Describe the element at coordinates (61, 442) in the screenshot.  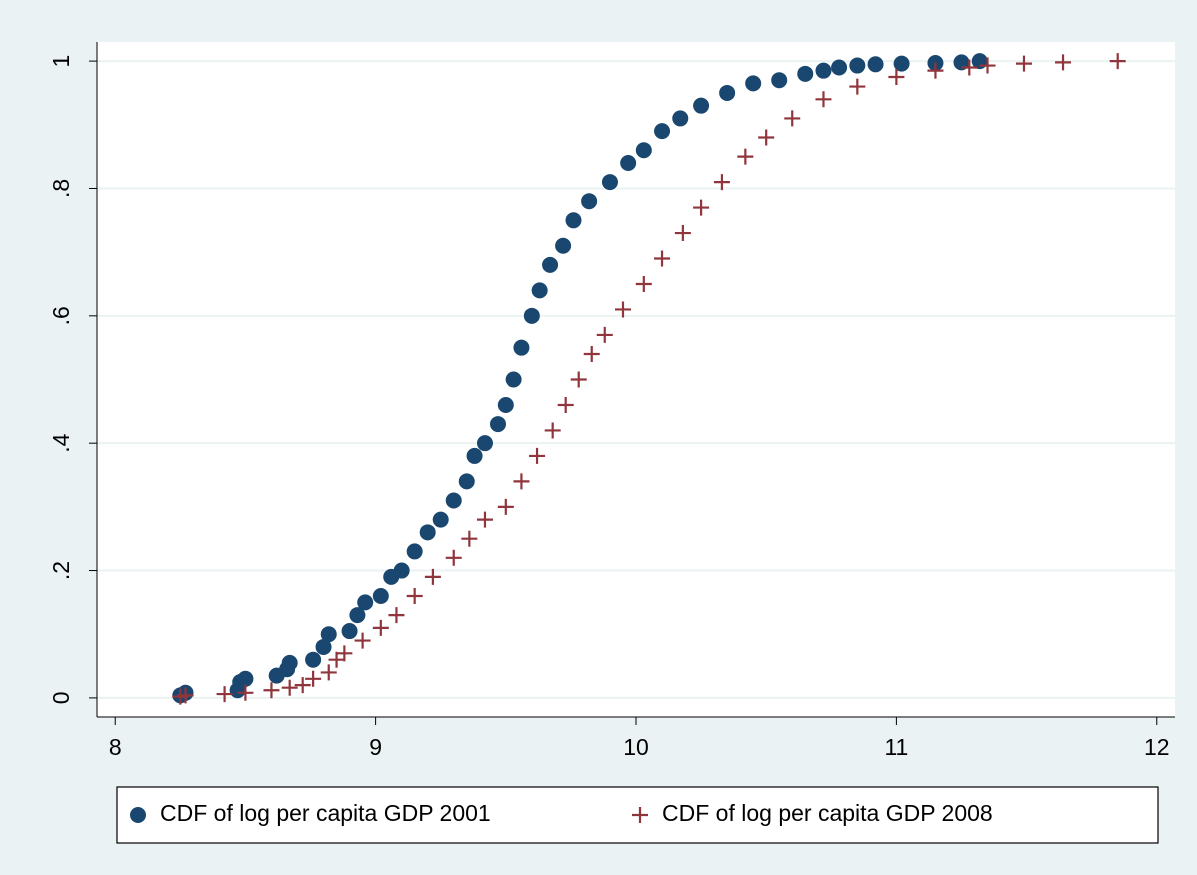
I see `y-tick-label: .4` at that location.